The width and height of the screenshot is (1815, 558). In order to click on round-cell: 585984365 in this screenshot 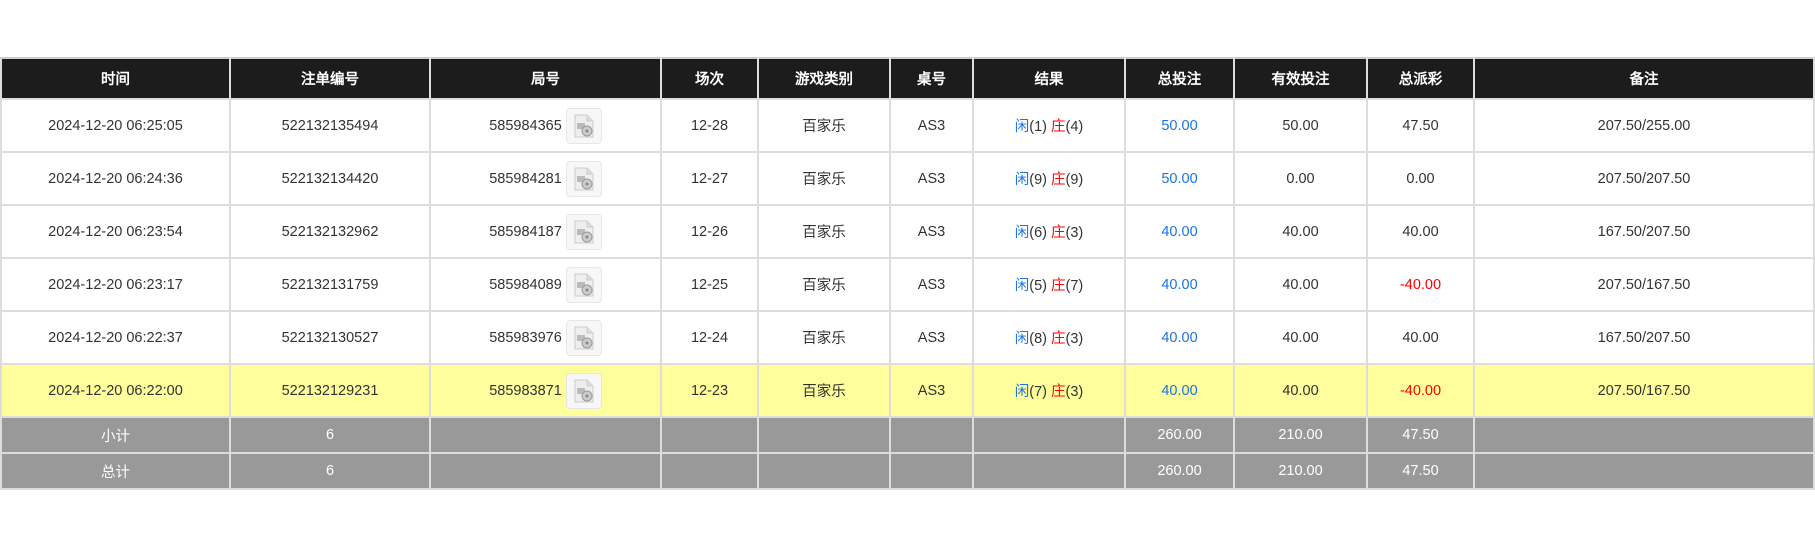, I will do `click(545, 125)`.